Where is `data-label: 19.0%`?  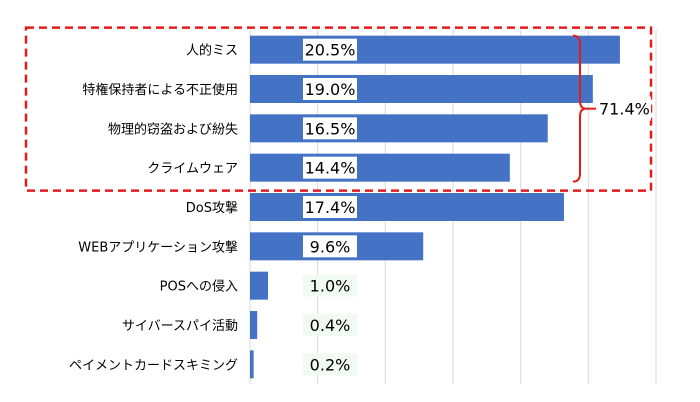
data-label: 19.0% is located at coordinates (330, 89).